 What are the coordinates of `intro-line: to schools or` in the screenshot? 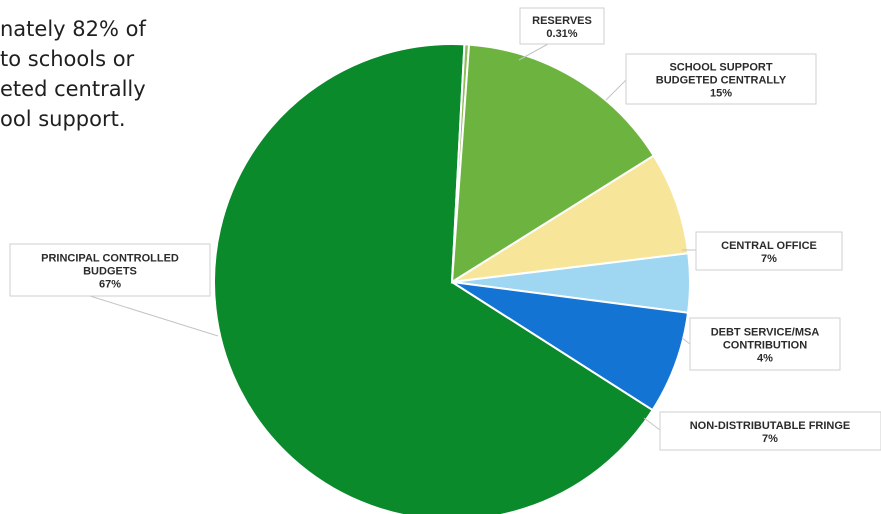 It's located at (67, 59).